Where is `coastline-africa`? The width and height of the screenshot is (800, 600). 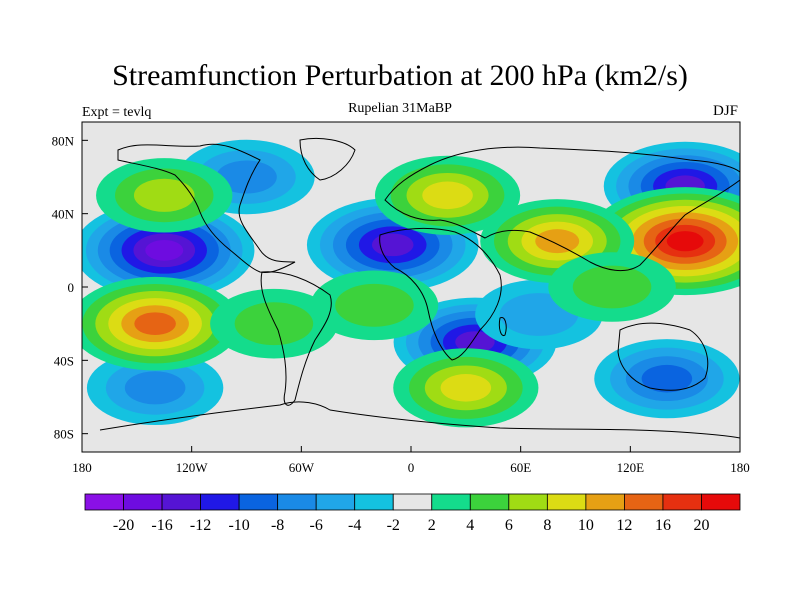 coastline-africa is located at coordinates (440, 294).